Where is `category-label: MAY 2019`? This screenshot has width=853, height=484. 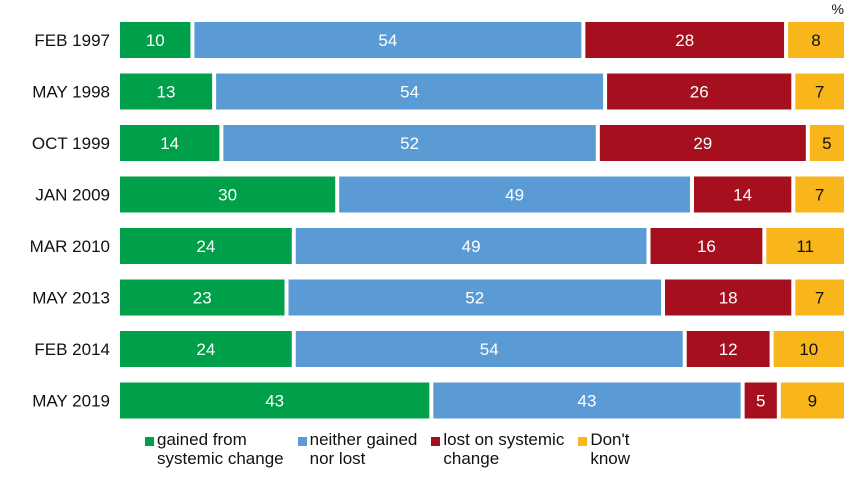 category-label: MAY 2019 is located at coordinates (71, 401).